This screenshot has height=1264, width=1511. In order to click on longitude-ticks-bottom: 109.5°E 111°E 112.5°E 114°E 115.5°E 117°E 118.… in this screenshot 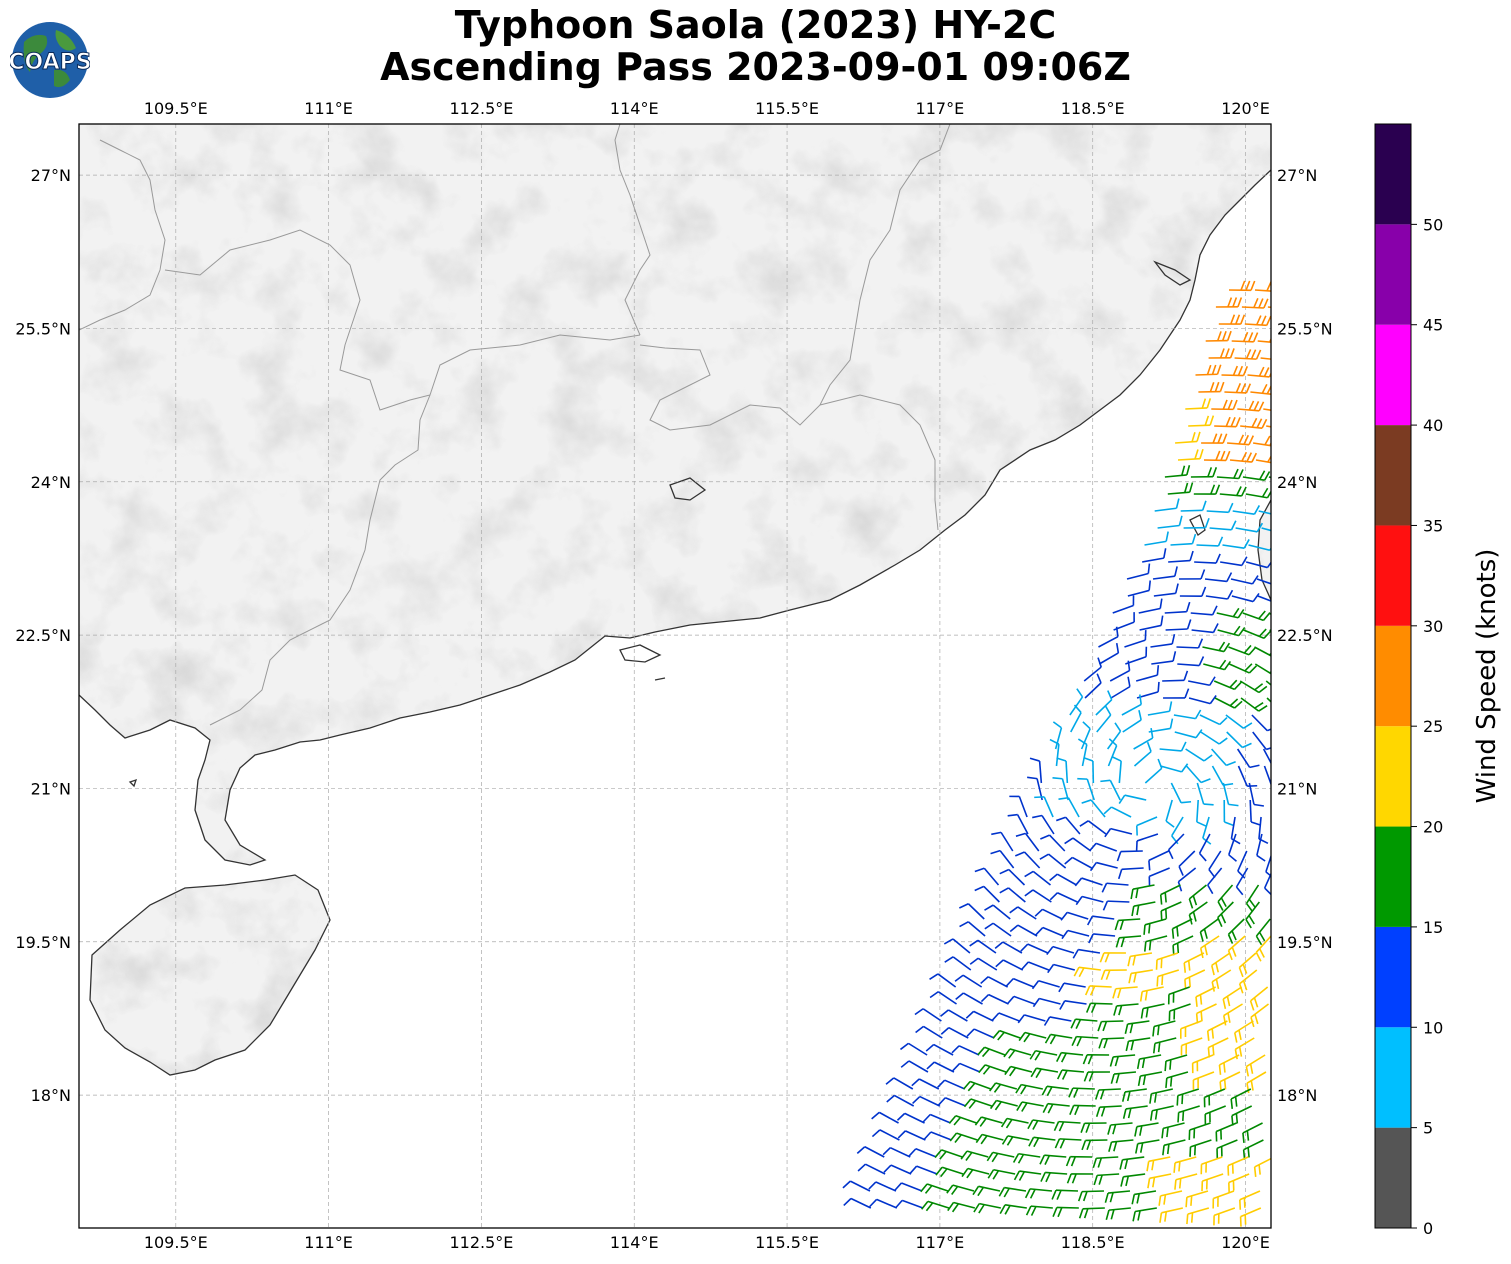, I will do `click(707, 1242)`.